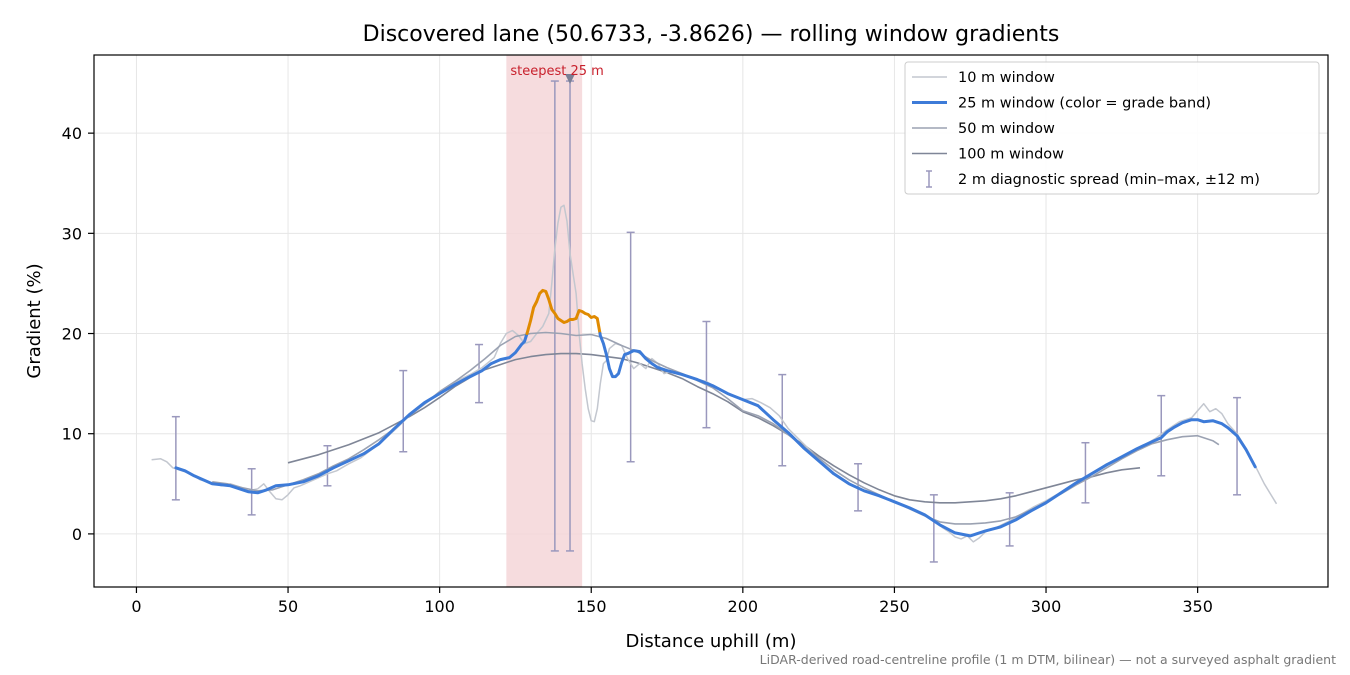 The width and height of the screenshot is (1350, 675). What do you see at coordinates (72, 133) in the screenshot?
I see `y-tick-label: 40` at bounding box center [72, 133].